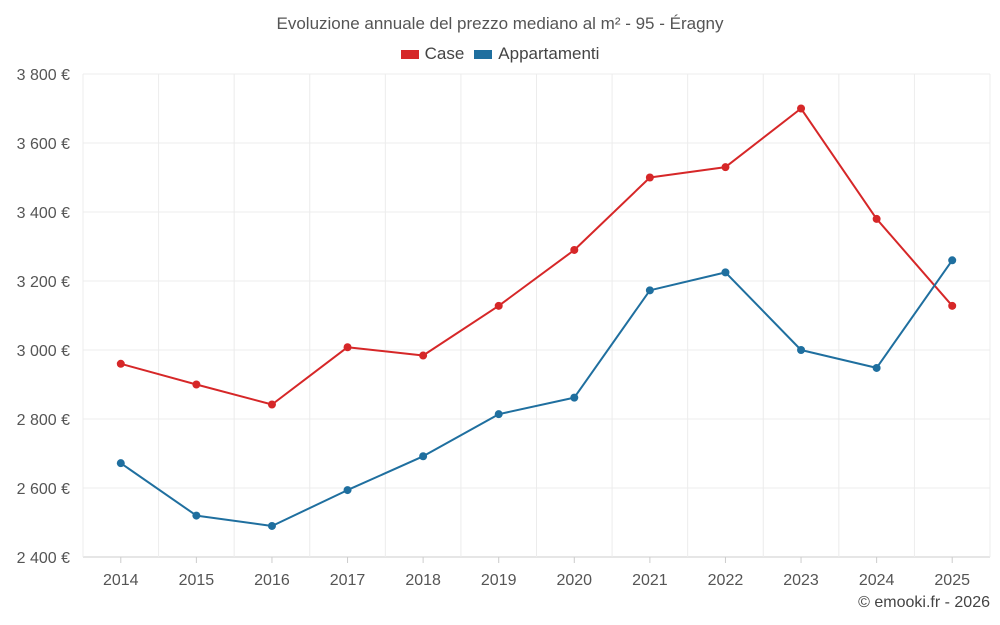 The image size is (1000, 625). I want to click on legend-label-appartamenti: Appartamenti, so click(549, 53).